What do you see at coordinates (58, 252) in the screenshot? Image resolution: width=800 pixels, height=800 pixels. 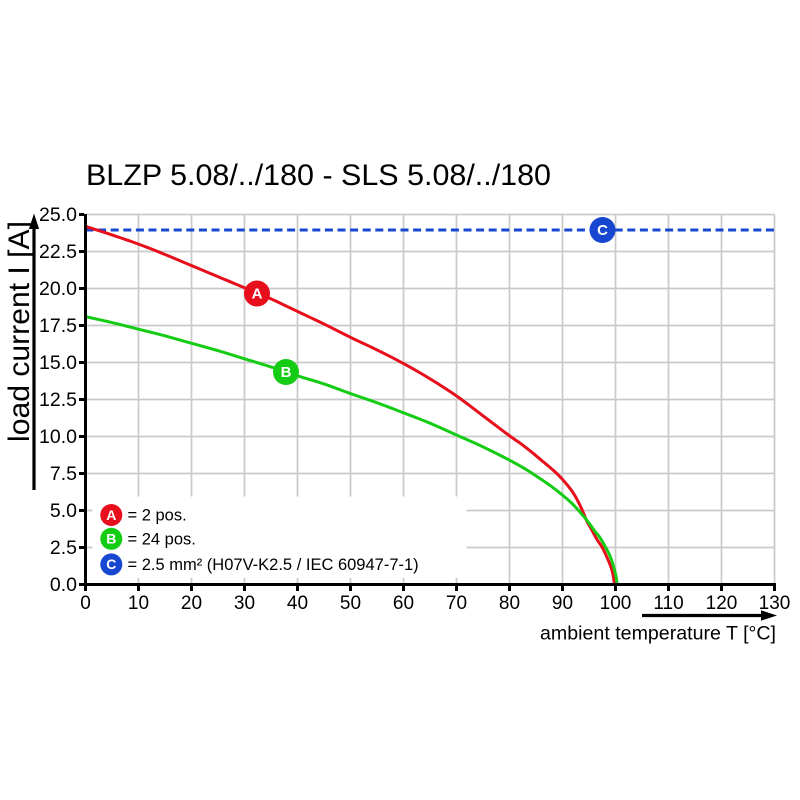 I see `svg-text: 22.5` at bounding box center [58, 252].